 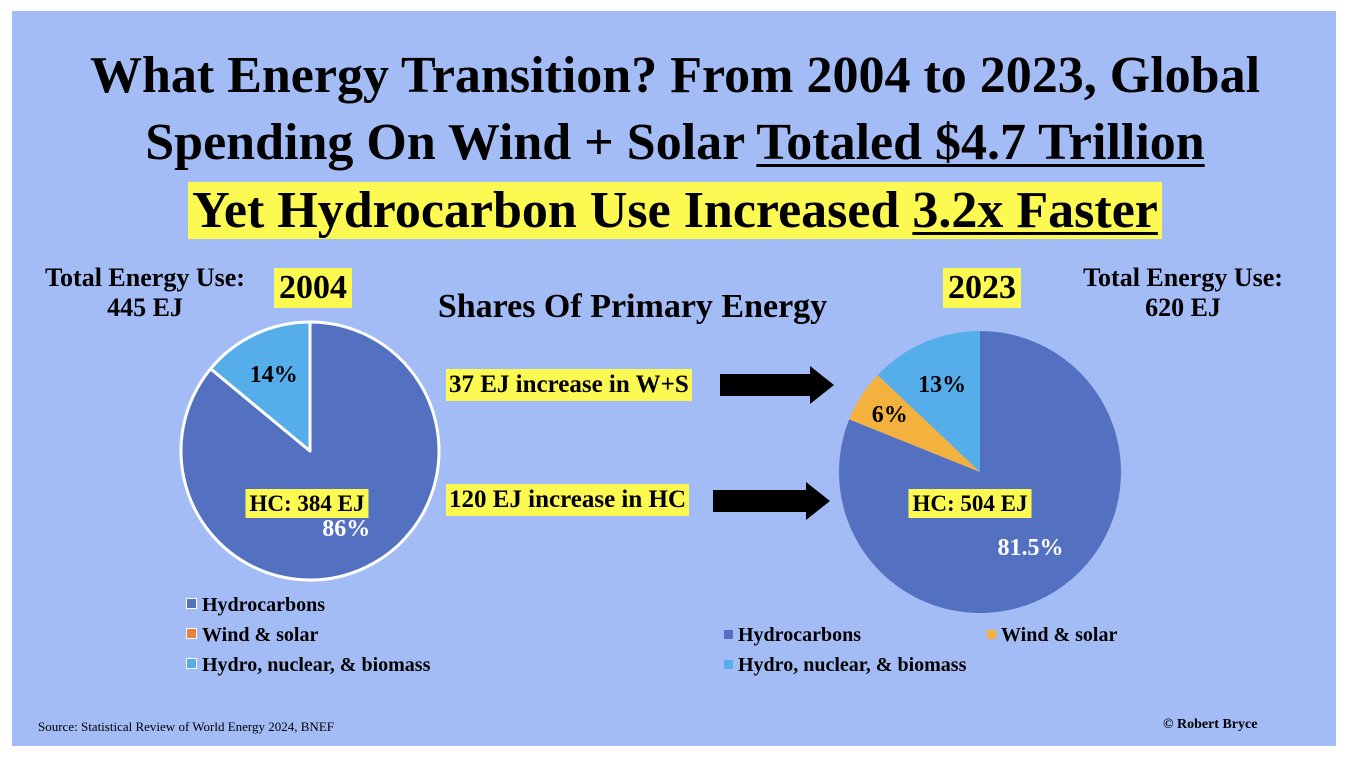 What do you see at coordinates (890, 415) in the screenshot?
I see `pie-2023-label-1: 6%` at bounding box center [890, 415].